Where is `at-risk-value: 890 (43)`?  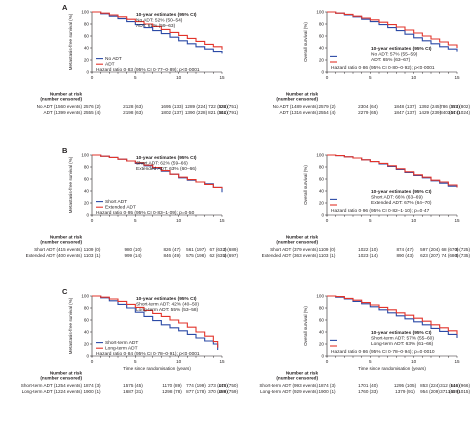 at-risk-value: 890 (43) is located at coordinates (405, 255).